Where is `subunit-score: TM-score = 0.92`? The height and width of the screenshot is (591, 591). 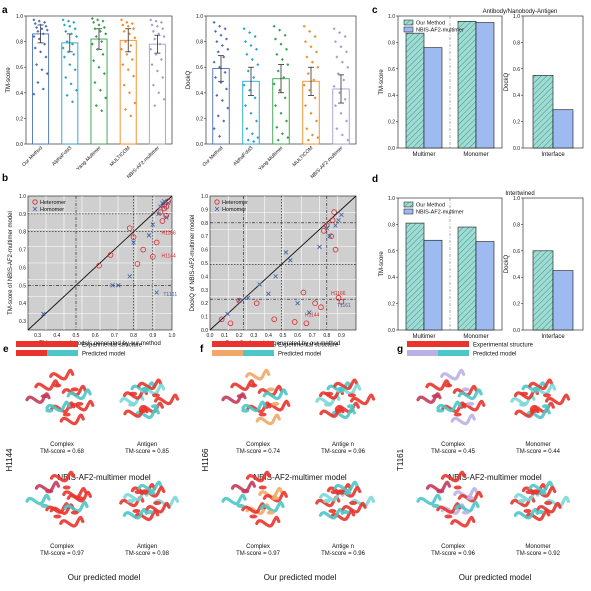
subunit-score: TM-score = 0.92 is located at coordinates (538, 554).